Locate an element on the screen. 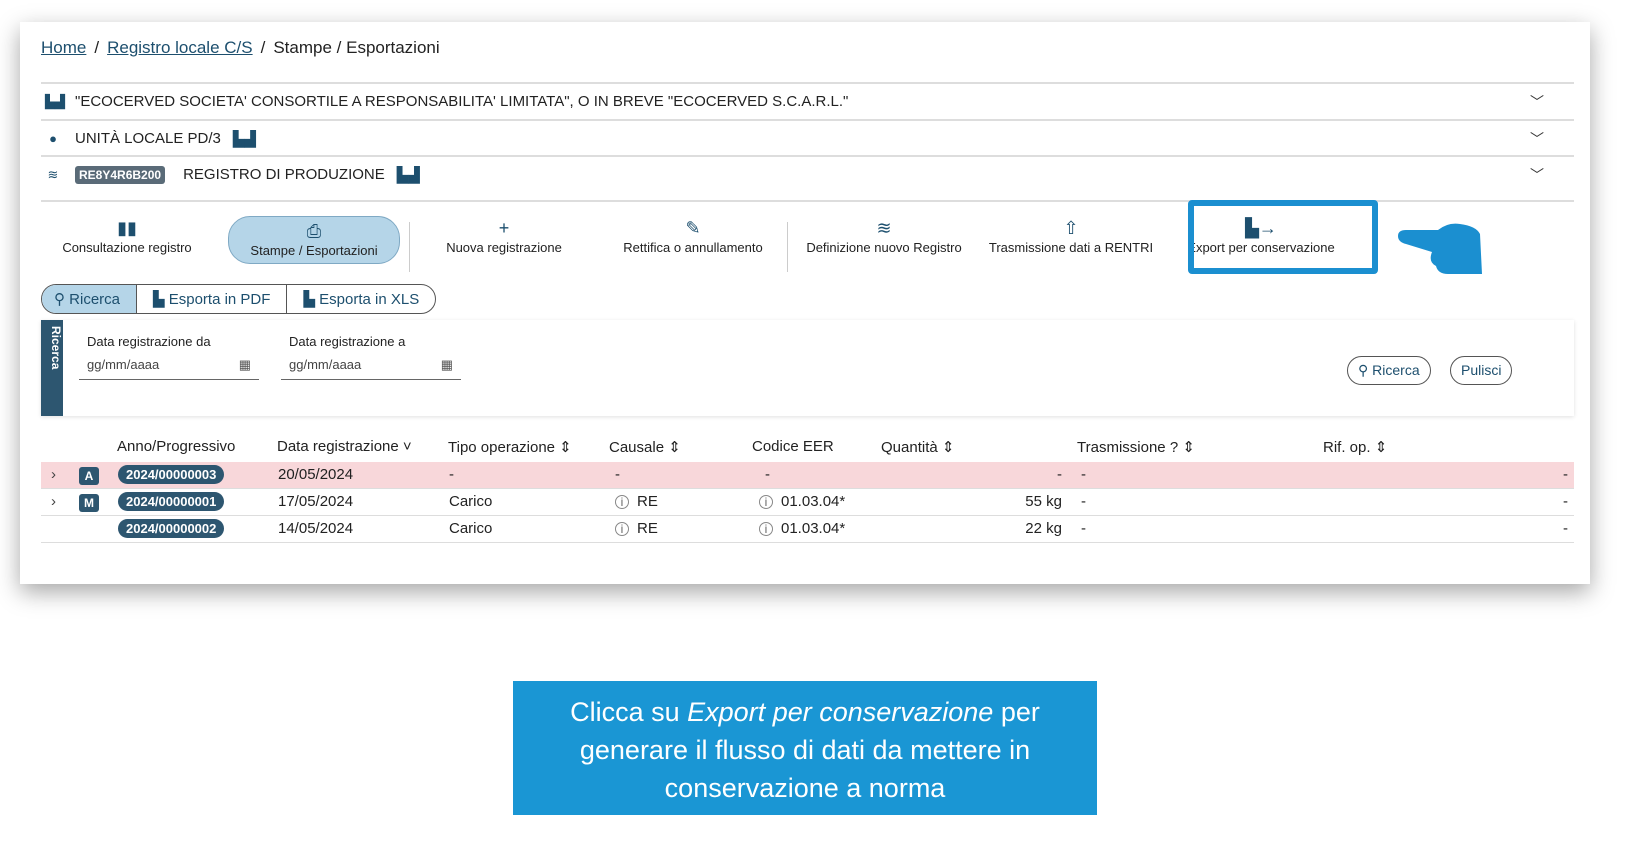 This screenshot has width=1632, height=842. value: RE is located at coordinates (647, 528).